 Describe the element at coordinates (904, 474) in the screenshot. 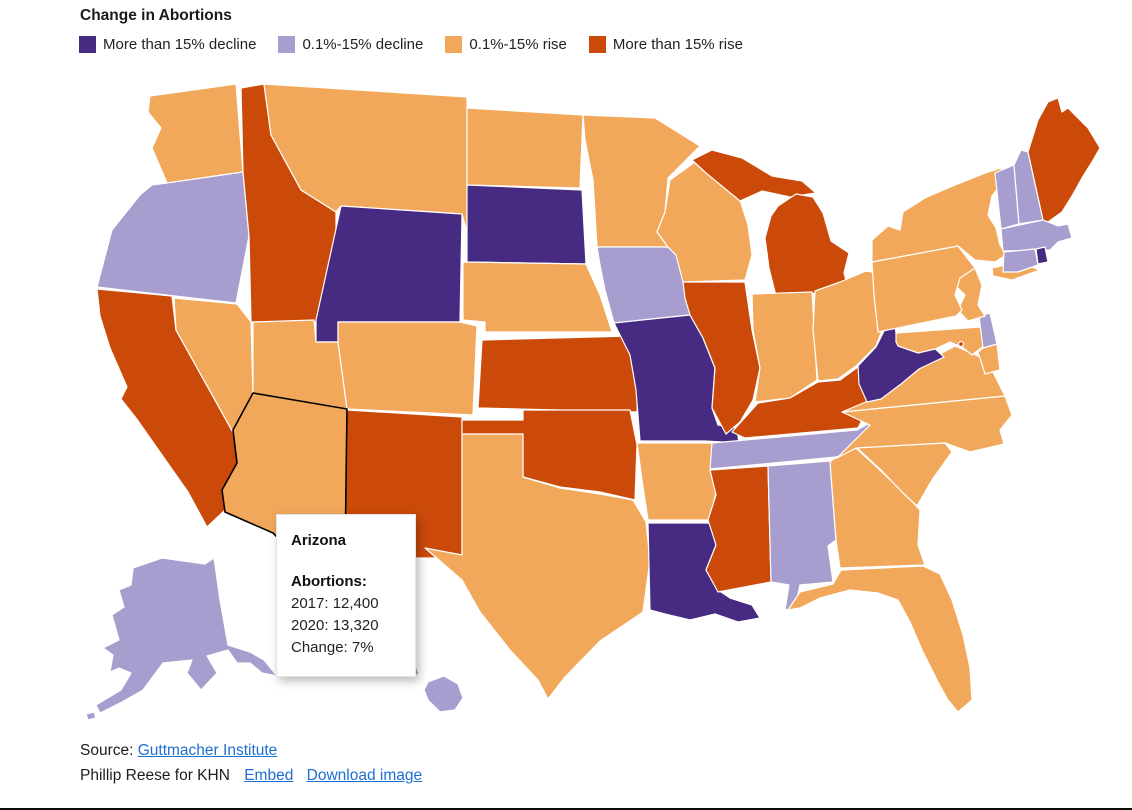

I see `state-south-carolina` at that location.